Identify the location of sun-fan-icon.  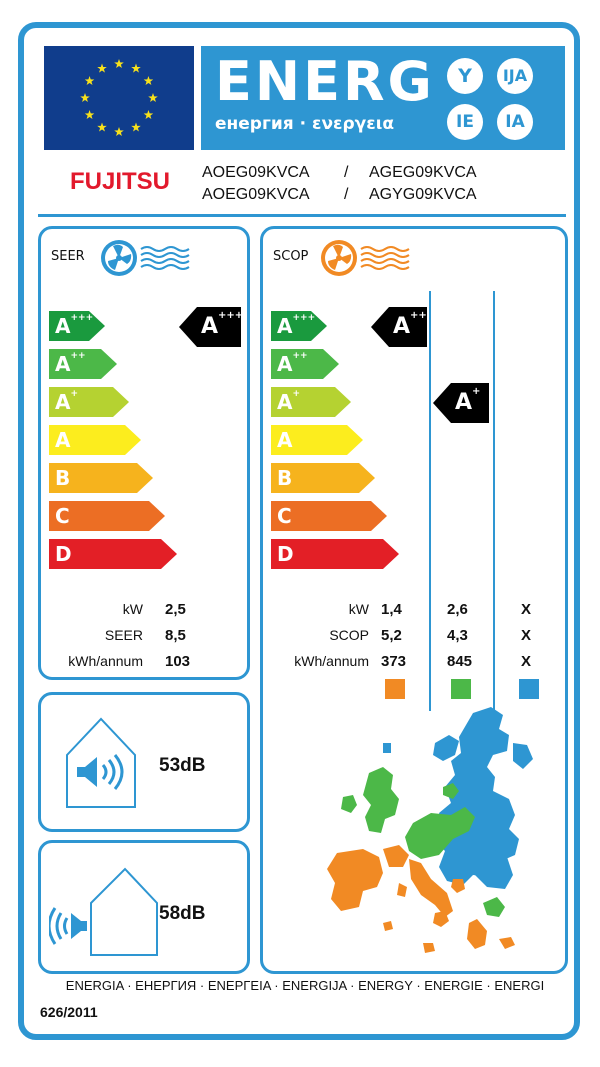
(365, 258).